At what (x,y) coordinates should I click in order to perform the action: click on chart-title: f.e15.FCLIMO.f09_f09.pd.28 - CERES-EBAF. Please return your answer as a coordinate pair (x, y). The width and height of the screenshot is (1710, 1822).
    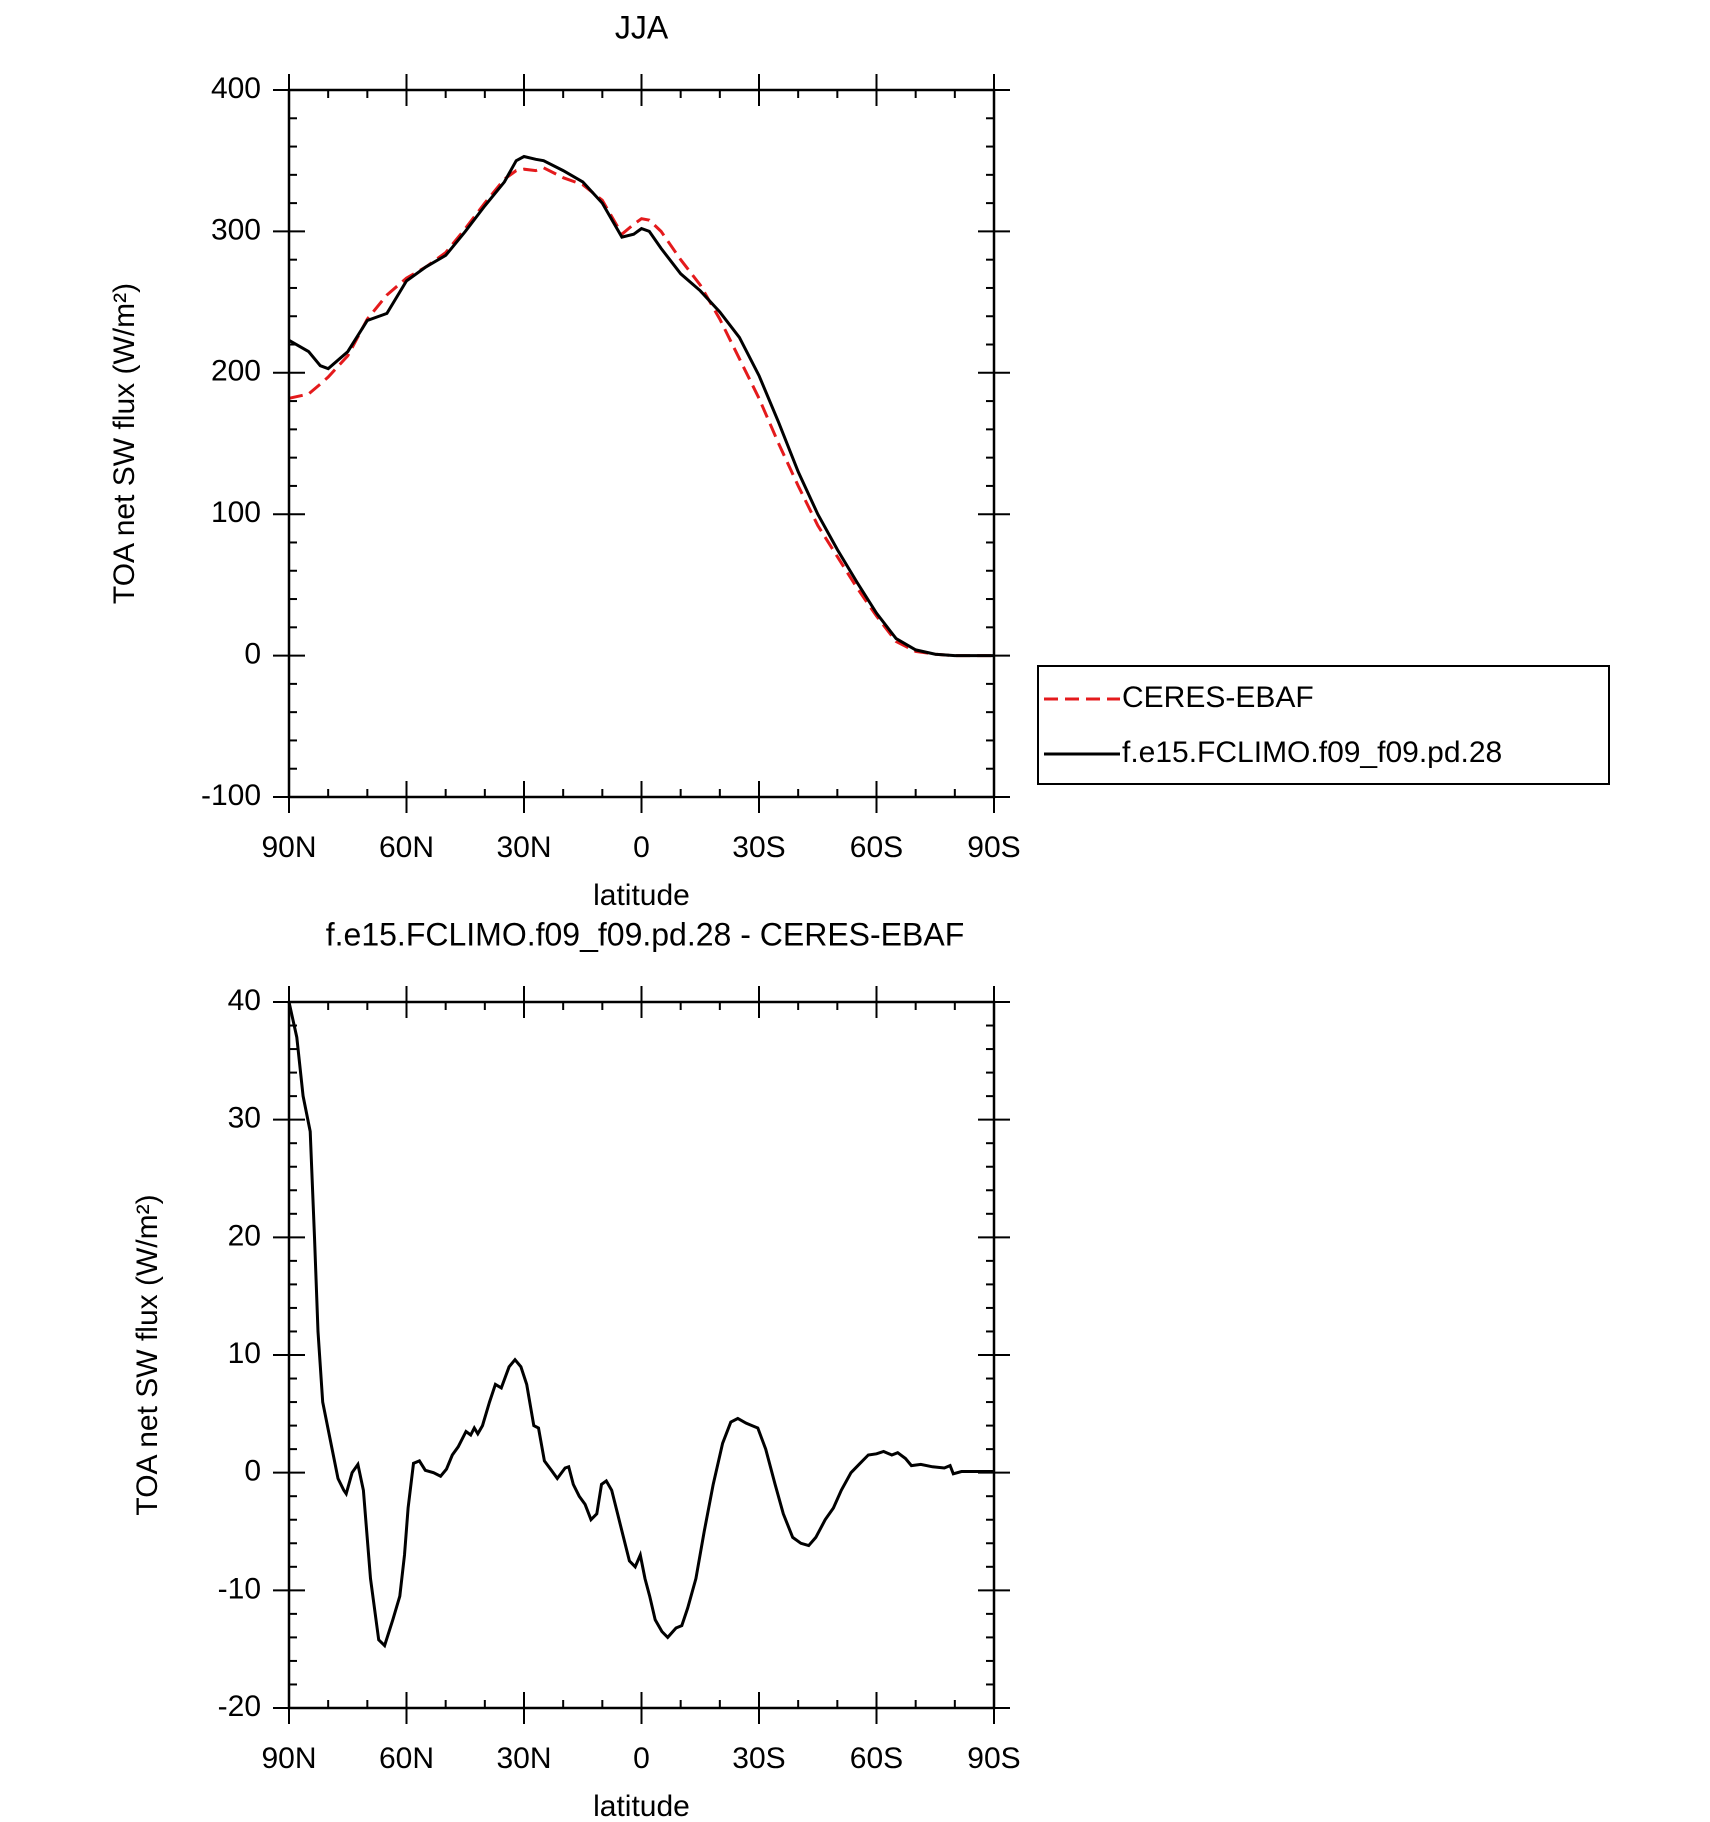
    Looking at the image, I should click on (645, 934).